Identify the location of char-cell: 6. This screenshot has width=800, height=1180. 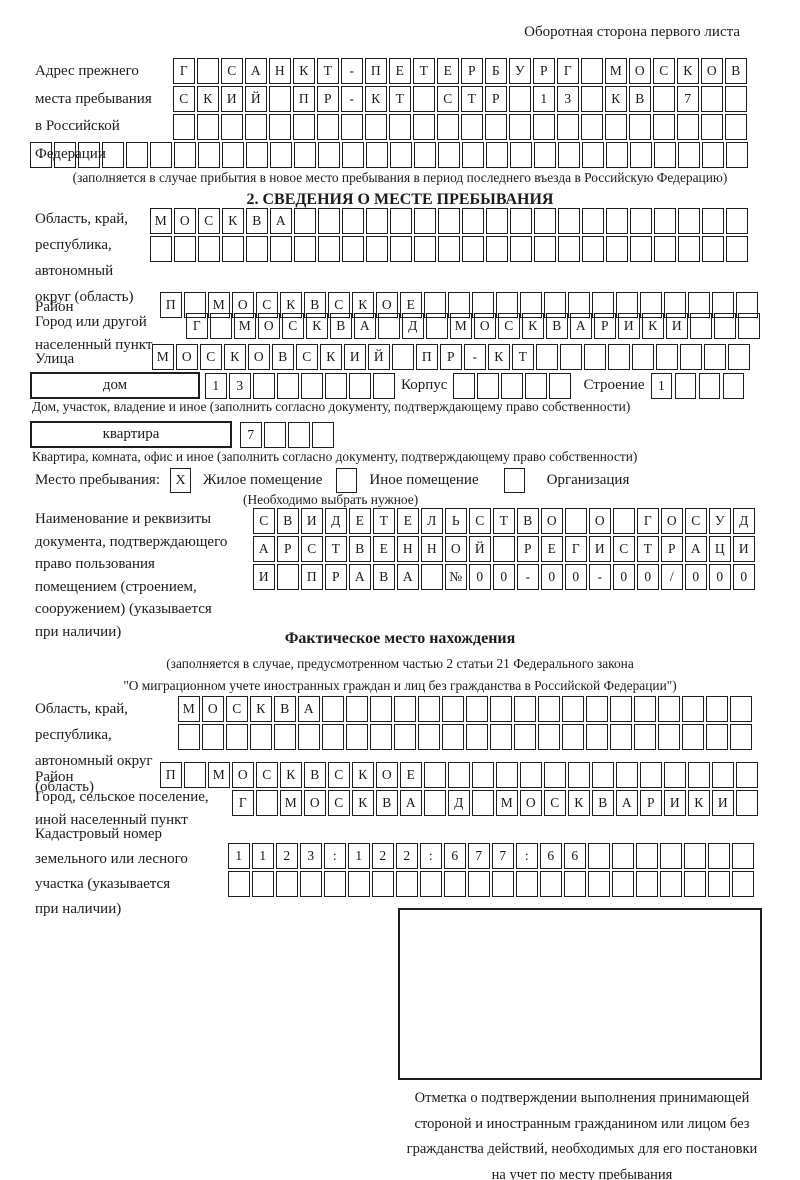
(575, 856).